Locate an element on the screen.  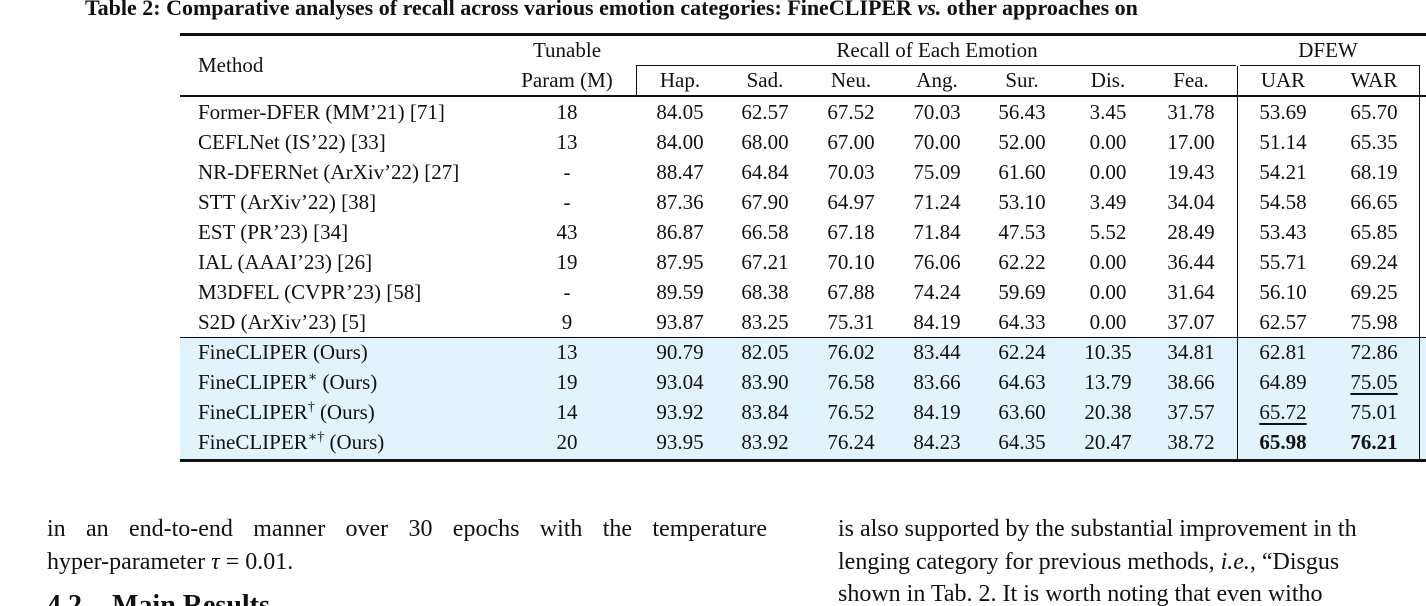
section-title: Main Results is located at coordinates (191, 598).